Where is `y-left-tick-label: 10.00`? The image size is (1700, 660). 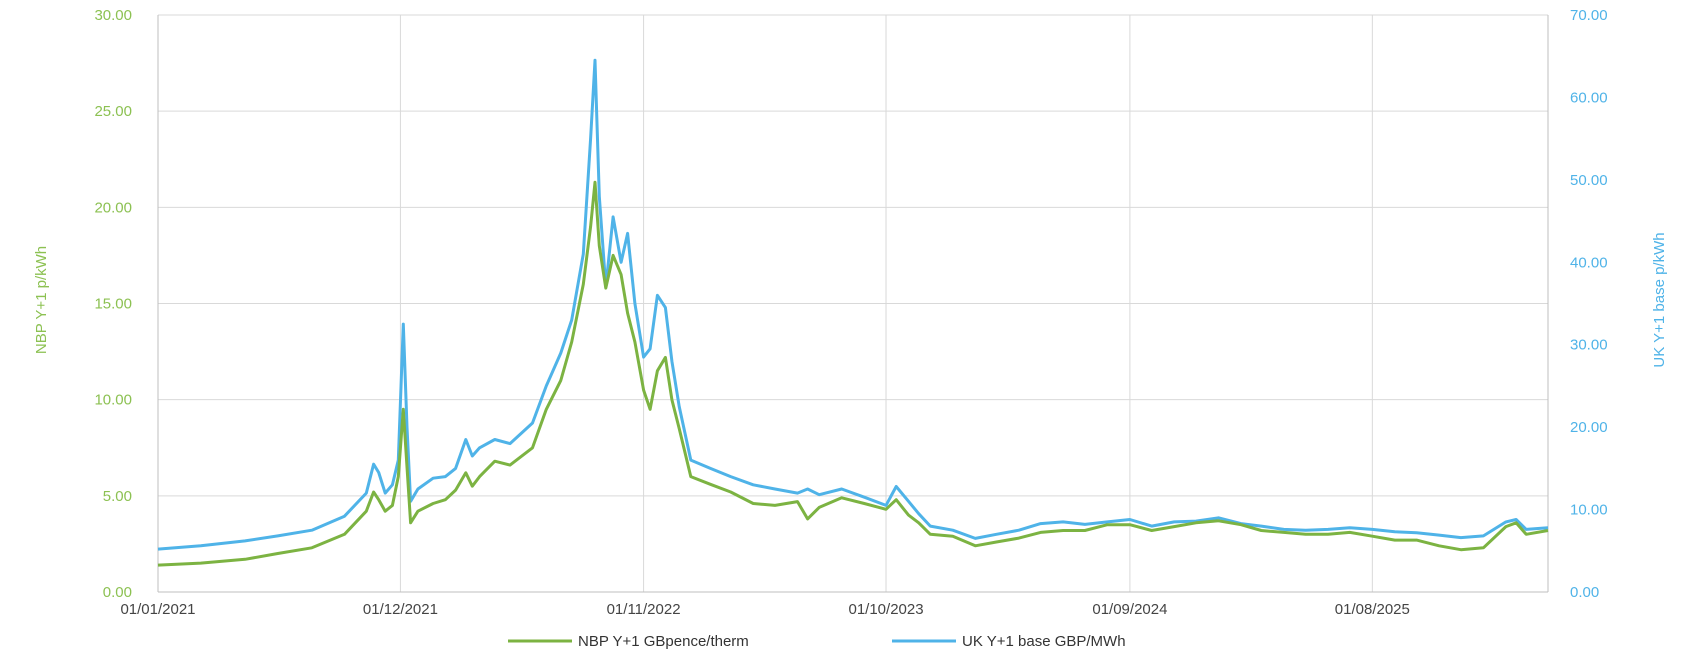
y-left-tick-label: 10.00 is located at coordinates (113, 400).